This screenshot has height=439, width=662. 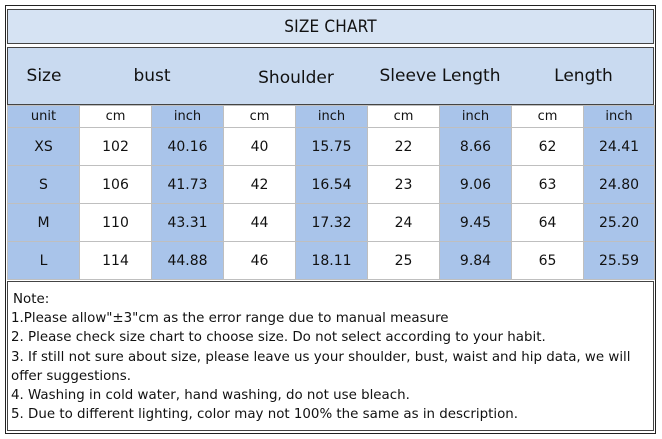 What do you see at coordinates (475, 184) in the screenshot?
I see `table-cell: 9.06` at bounding box center [475, 184].